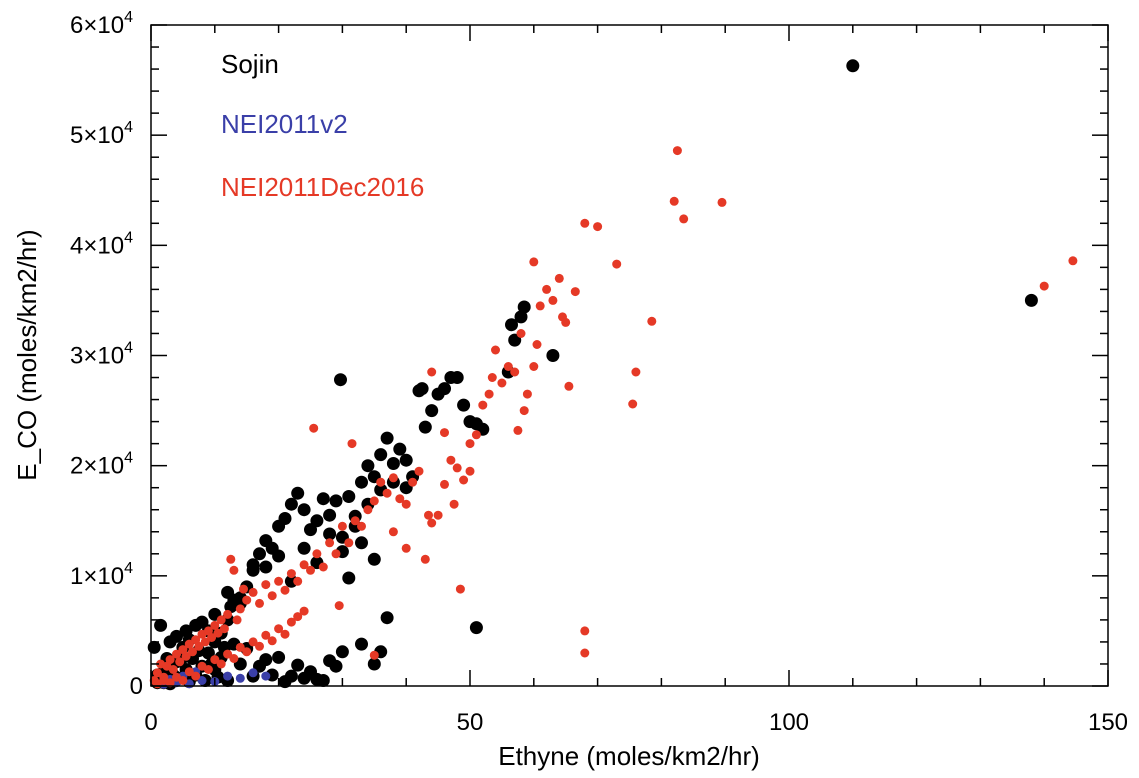 This screenshot has height=778, width=1139. Describe the element at coordinates (789, 722) in the screenshot. I see `x-tick-label: 100` at that location.